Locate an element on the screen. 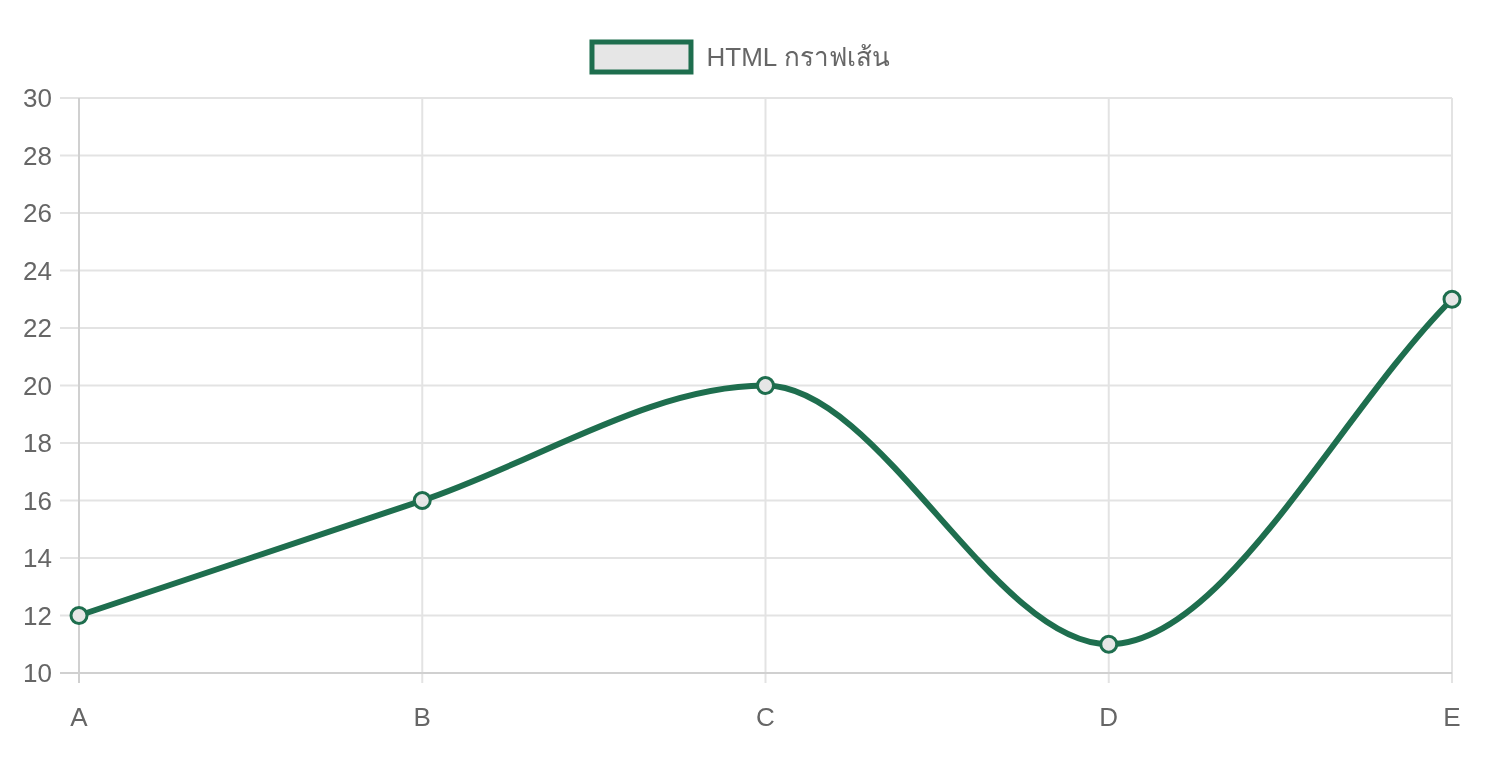 Image resolution: width=1495 pixels, height=773 pixels. y-tick-label: 30 is located at coordinates (37, 98).